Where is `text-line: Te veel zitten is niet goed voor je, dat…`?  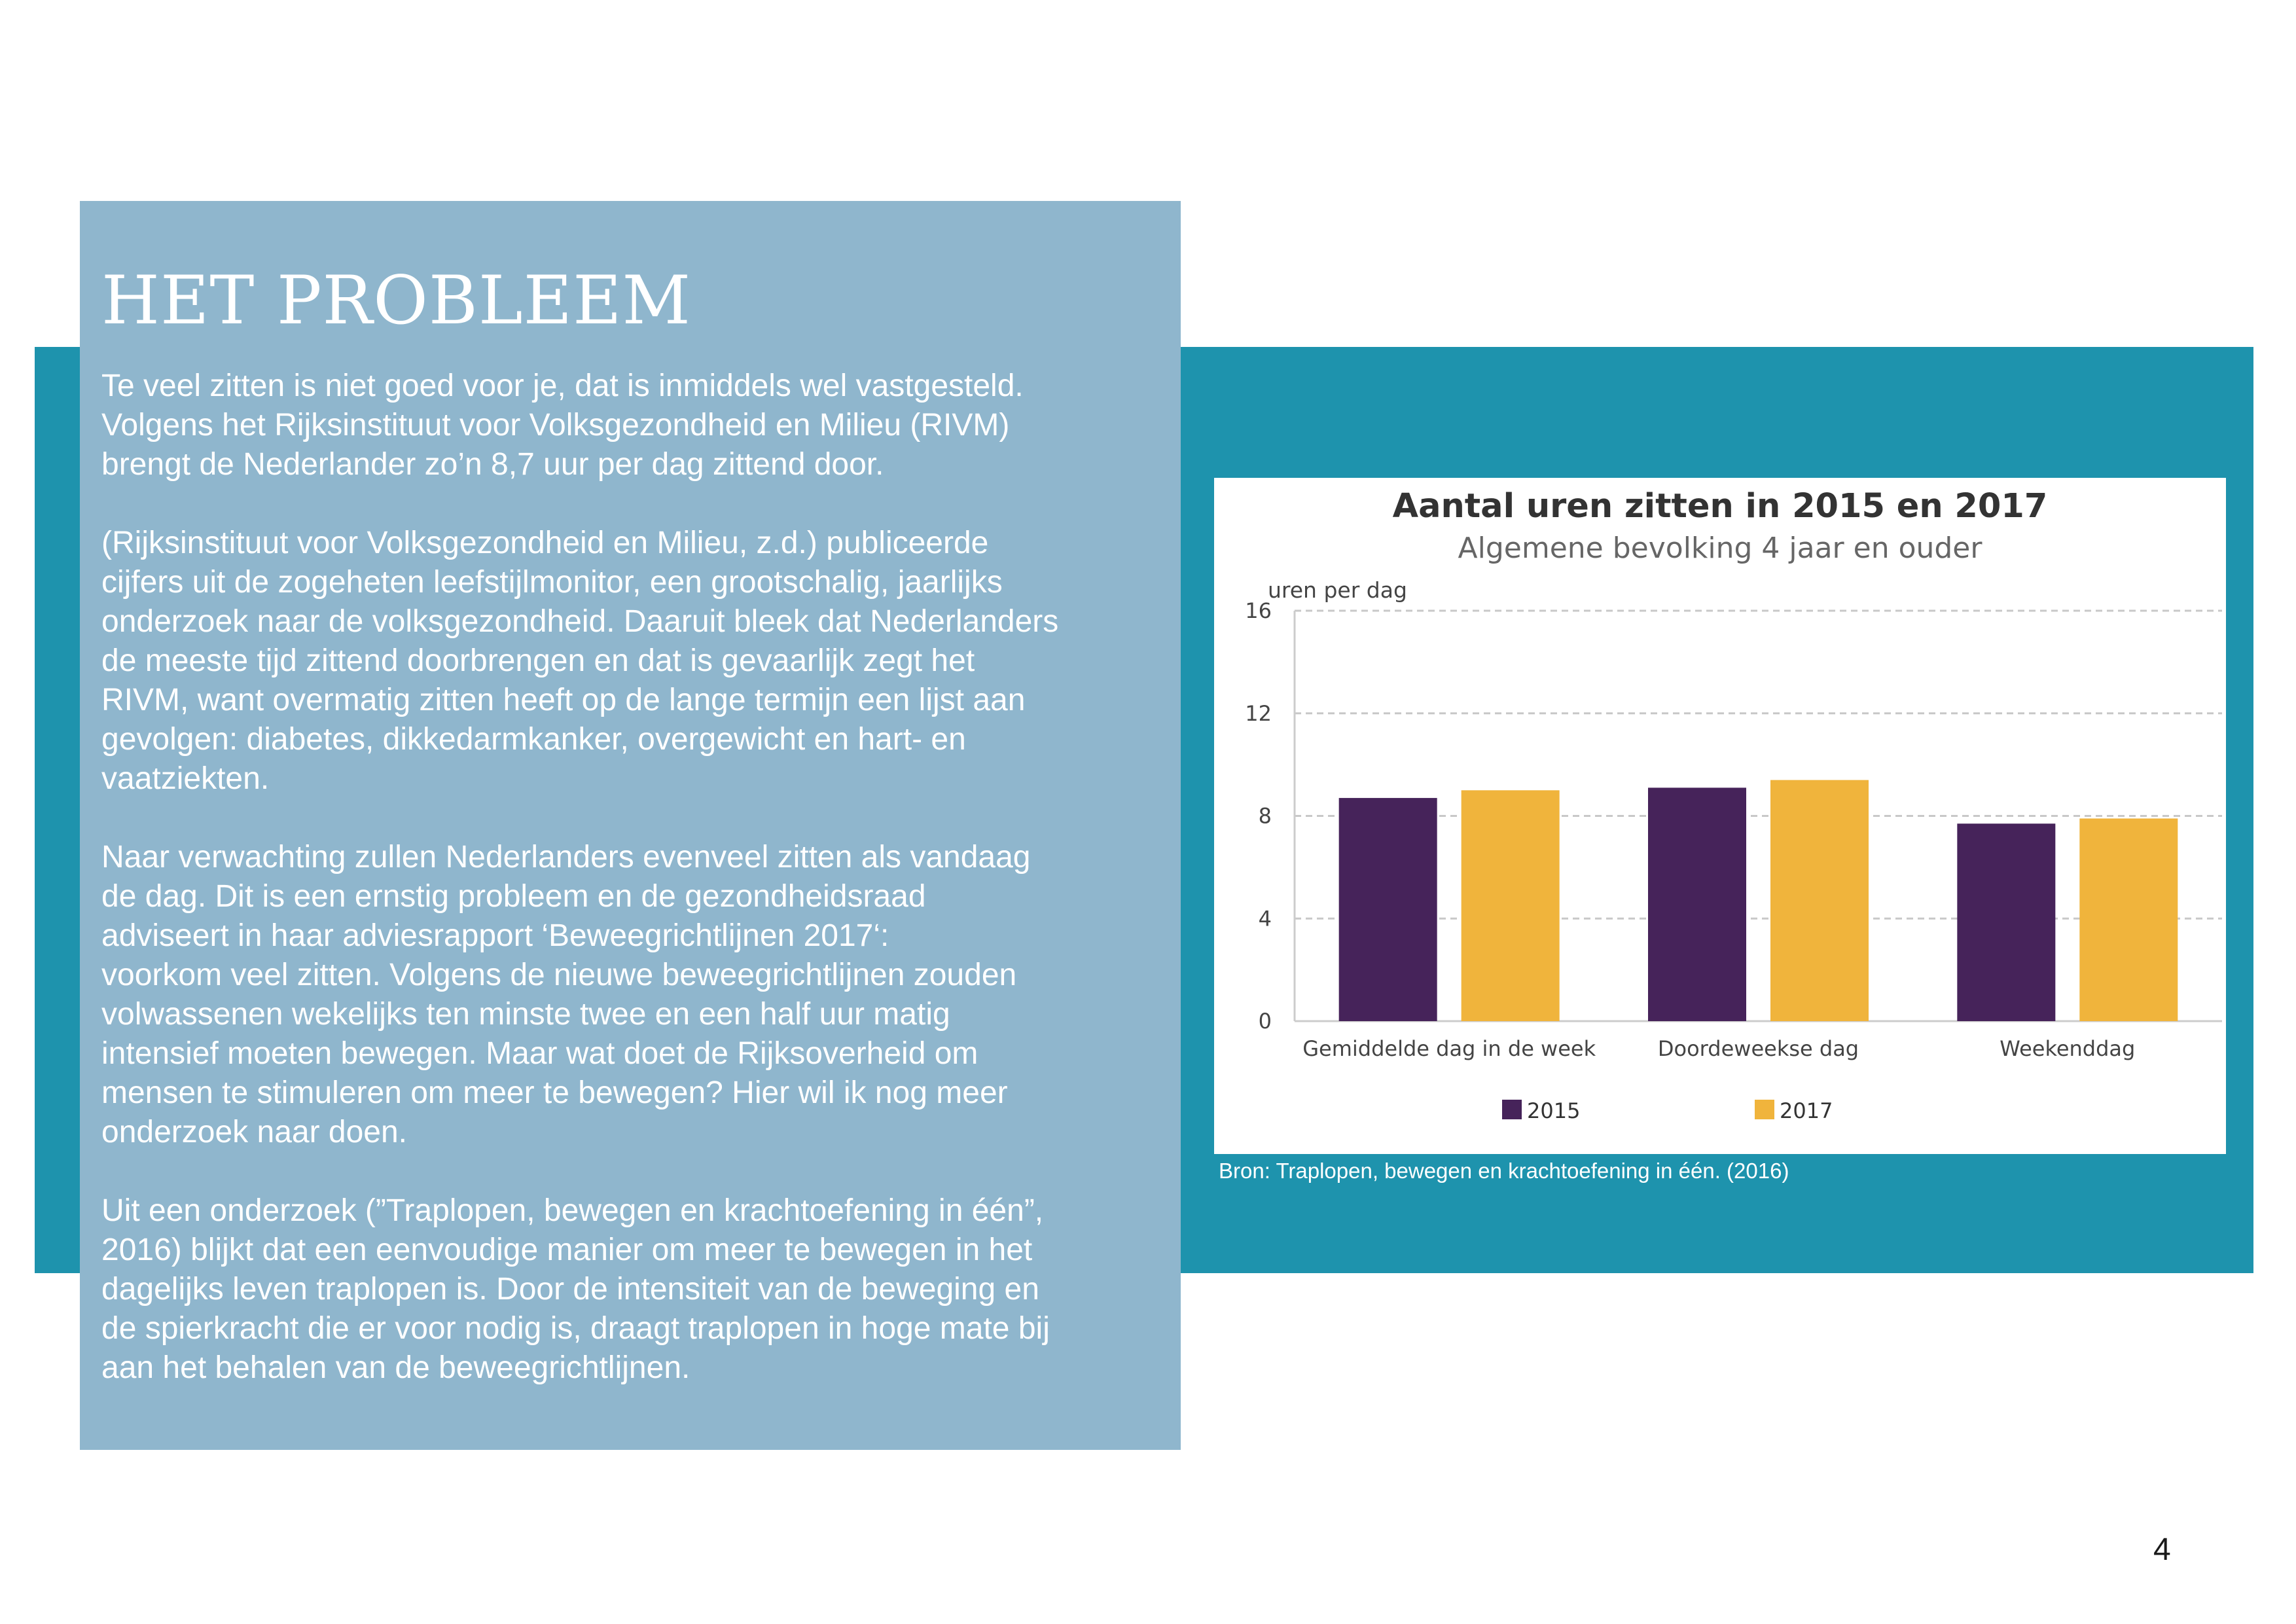
text-line: Te veel zitten is niet goed voor je, dat… is located at coordinates (562, 386).